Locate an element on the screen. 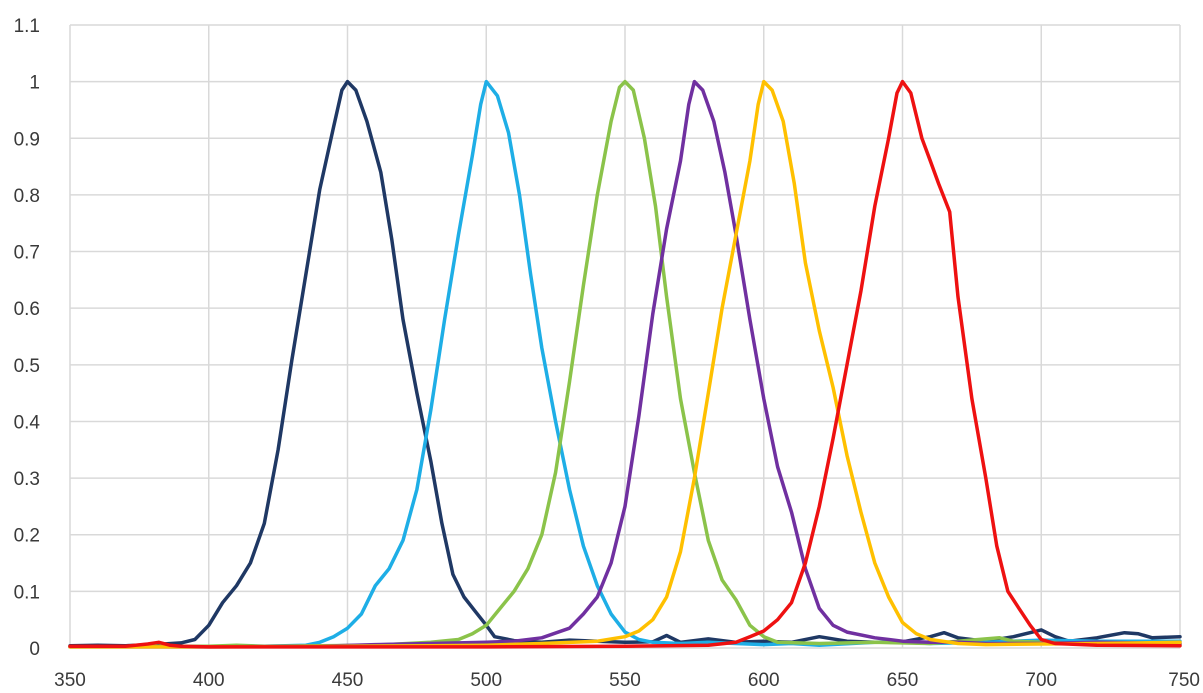 This screenshot has width=1203, height=693. y-tick-label: 0.5 is located at coordinates (27, 366).